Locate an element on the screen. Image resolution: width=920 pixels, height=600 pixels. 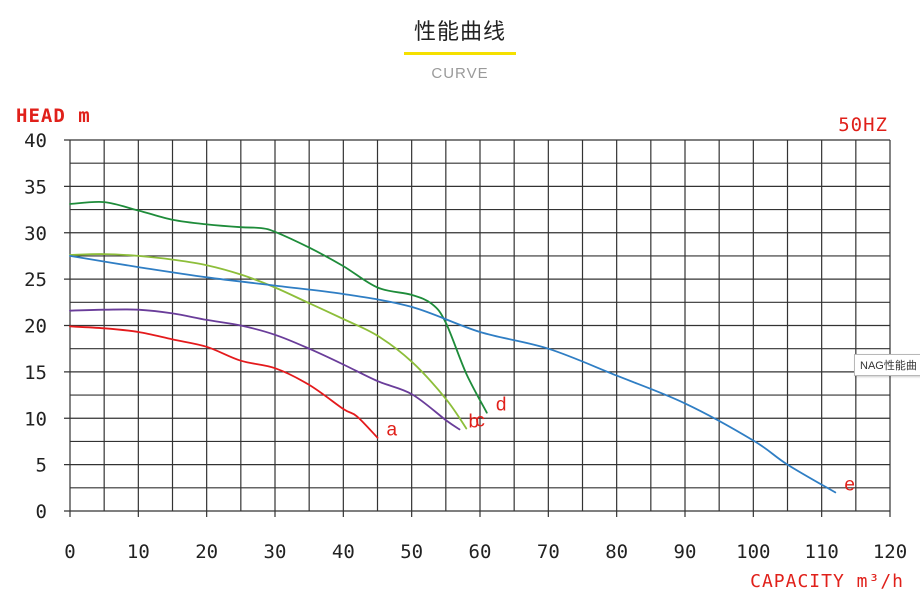
x-tick-label: 40 is located at coordinates (343, 552).